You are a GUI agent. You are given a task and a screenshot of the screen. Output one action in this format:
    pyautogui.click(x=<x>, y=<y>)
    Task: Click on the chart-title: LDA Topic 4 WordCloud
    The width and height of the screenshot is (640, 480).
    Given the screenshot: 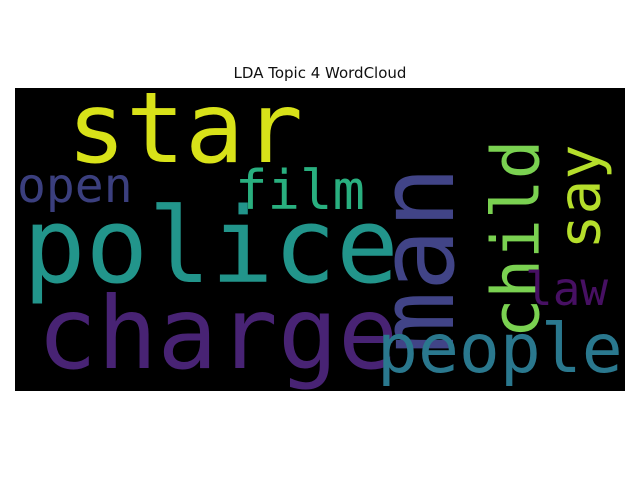 What is the action you would take?
    pyautogui.click(x=320, y=73)
    